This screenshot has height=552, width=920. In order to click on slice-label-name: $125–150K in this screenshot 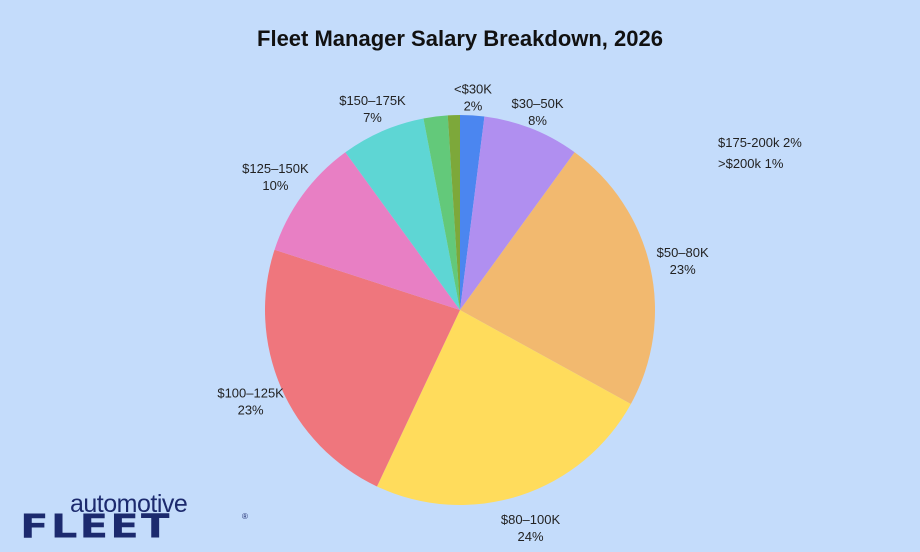, I will do `click(275, 168)`.